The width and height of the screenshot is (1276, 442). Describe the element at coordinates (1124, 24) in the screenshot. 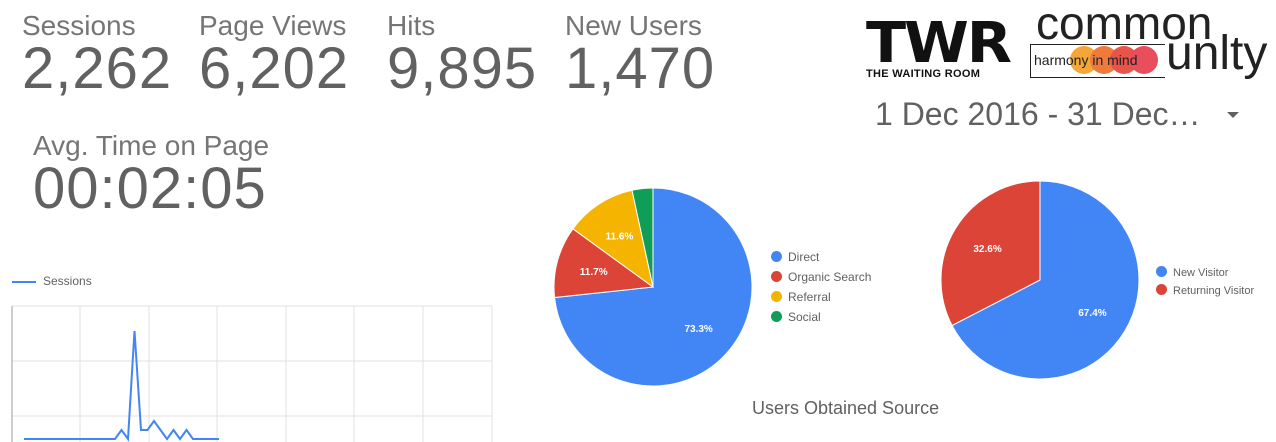

I see `common-unity-logo-top: common` at that location.